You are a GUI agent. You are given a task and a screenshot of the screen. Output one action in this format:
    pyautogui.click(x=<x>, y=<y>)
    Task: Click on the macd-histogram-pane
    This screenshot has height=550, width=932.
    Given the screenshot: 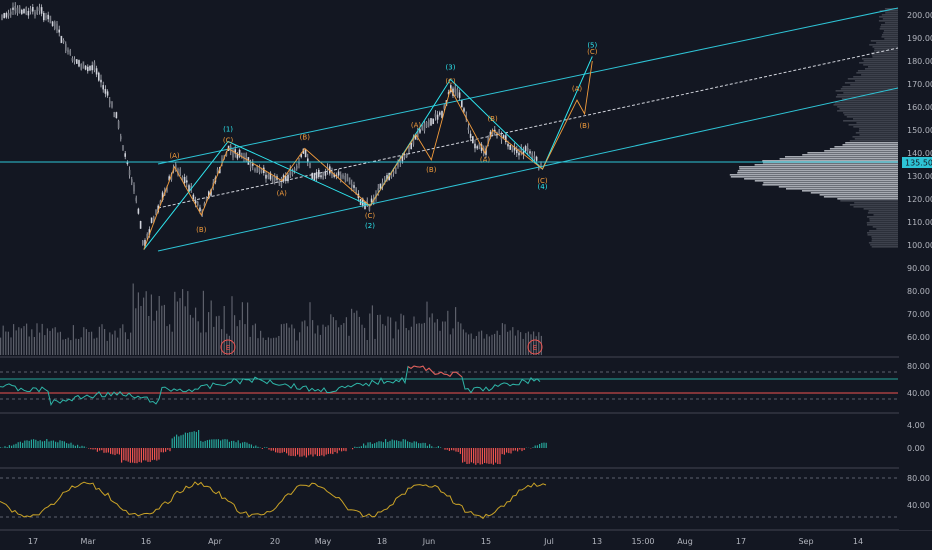 What is the action you would take?
    pyautogui.click(x=273, y=447)
    